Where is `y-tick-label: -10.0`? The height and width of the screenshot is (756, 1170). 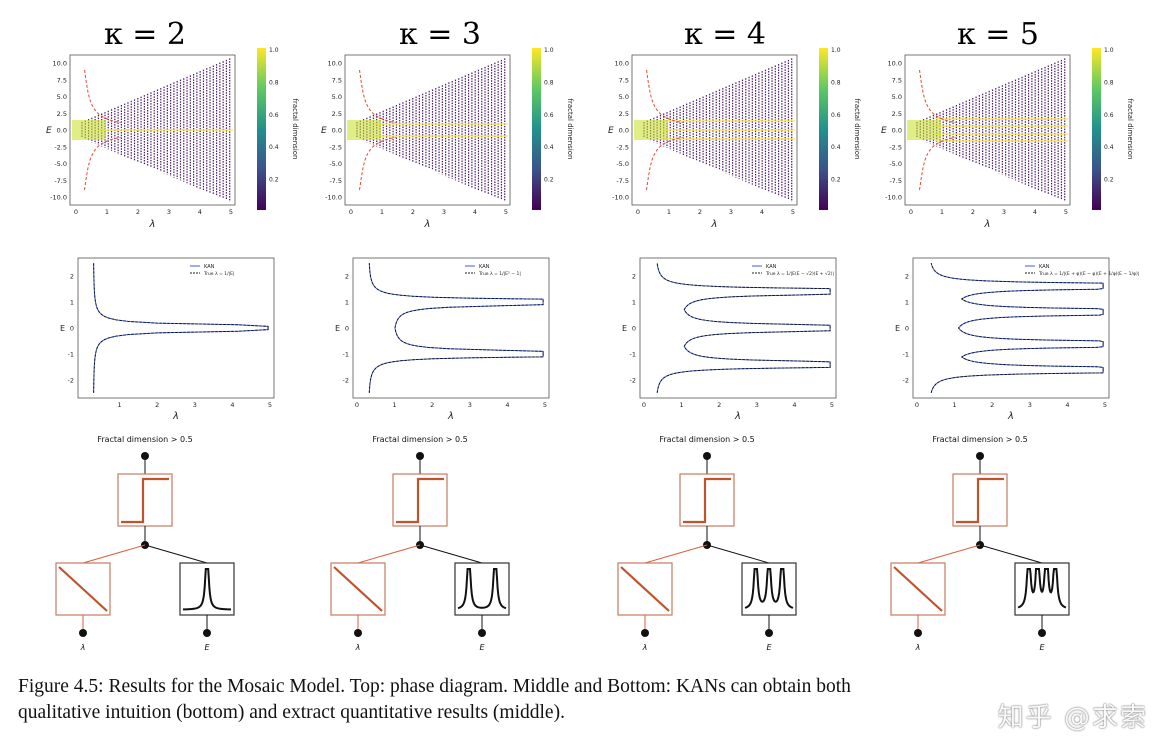 y-tick-label: -10.0 is located at coordinates (620, 198).